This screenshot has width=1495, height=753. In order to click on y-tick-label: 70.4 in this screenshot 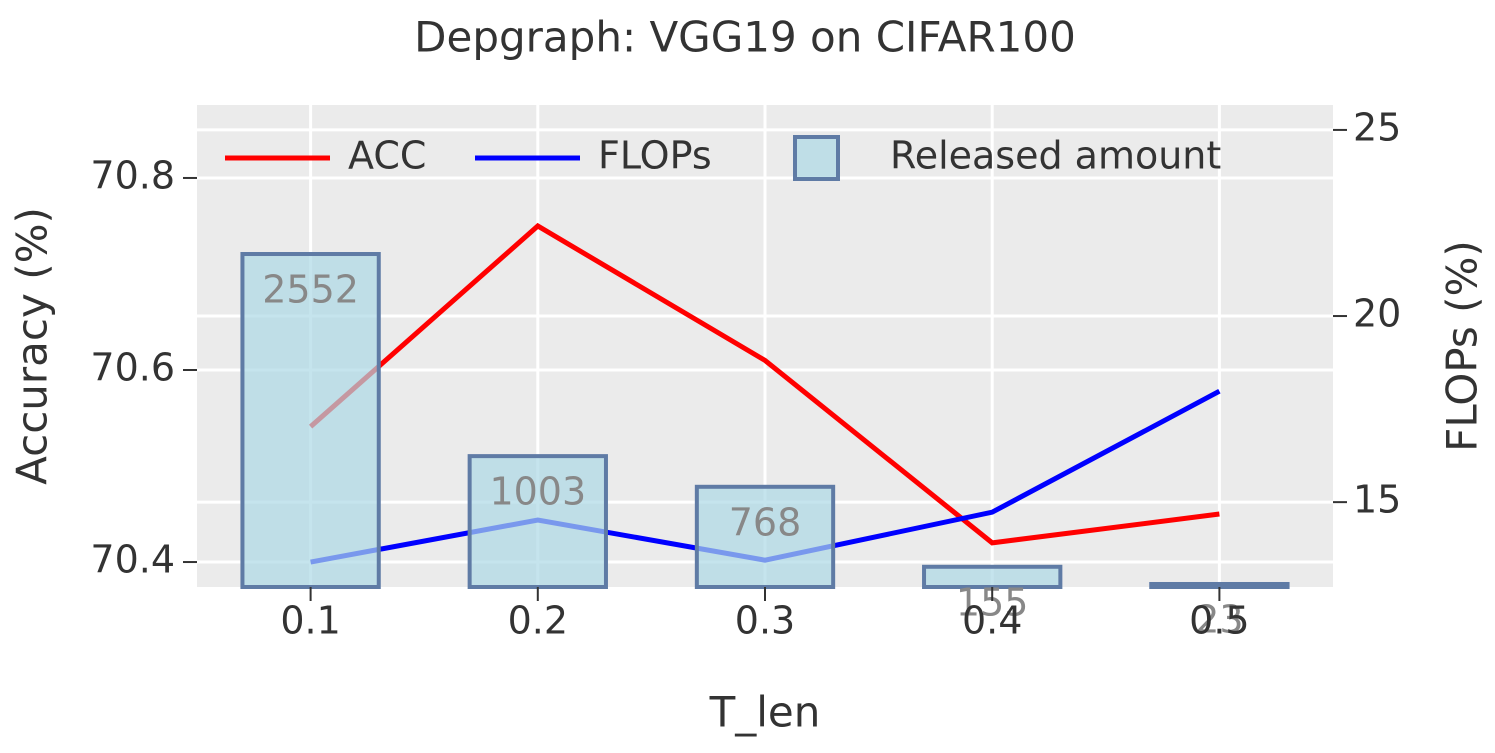, I will do `click(132, 560)`.